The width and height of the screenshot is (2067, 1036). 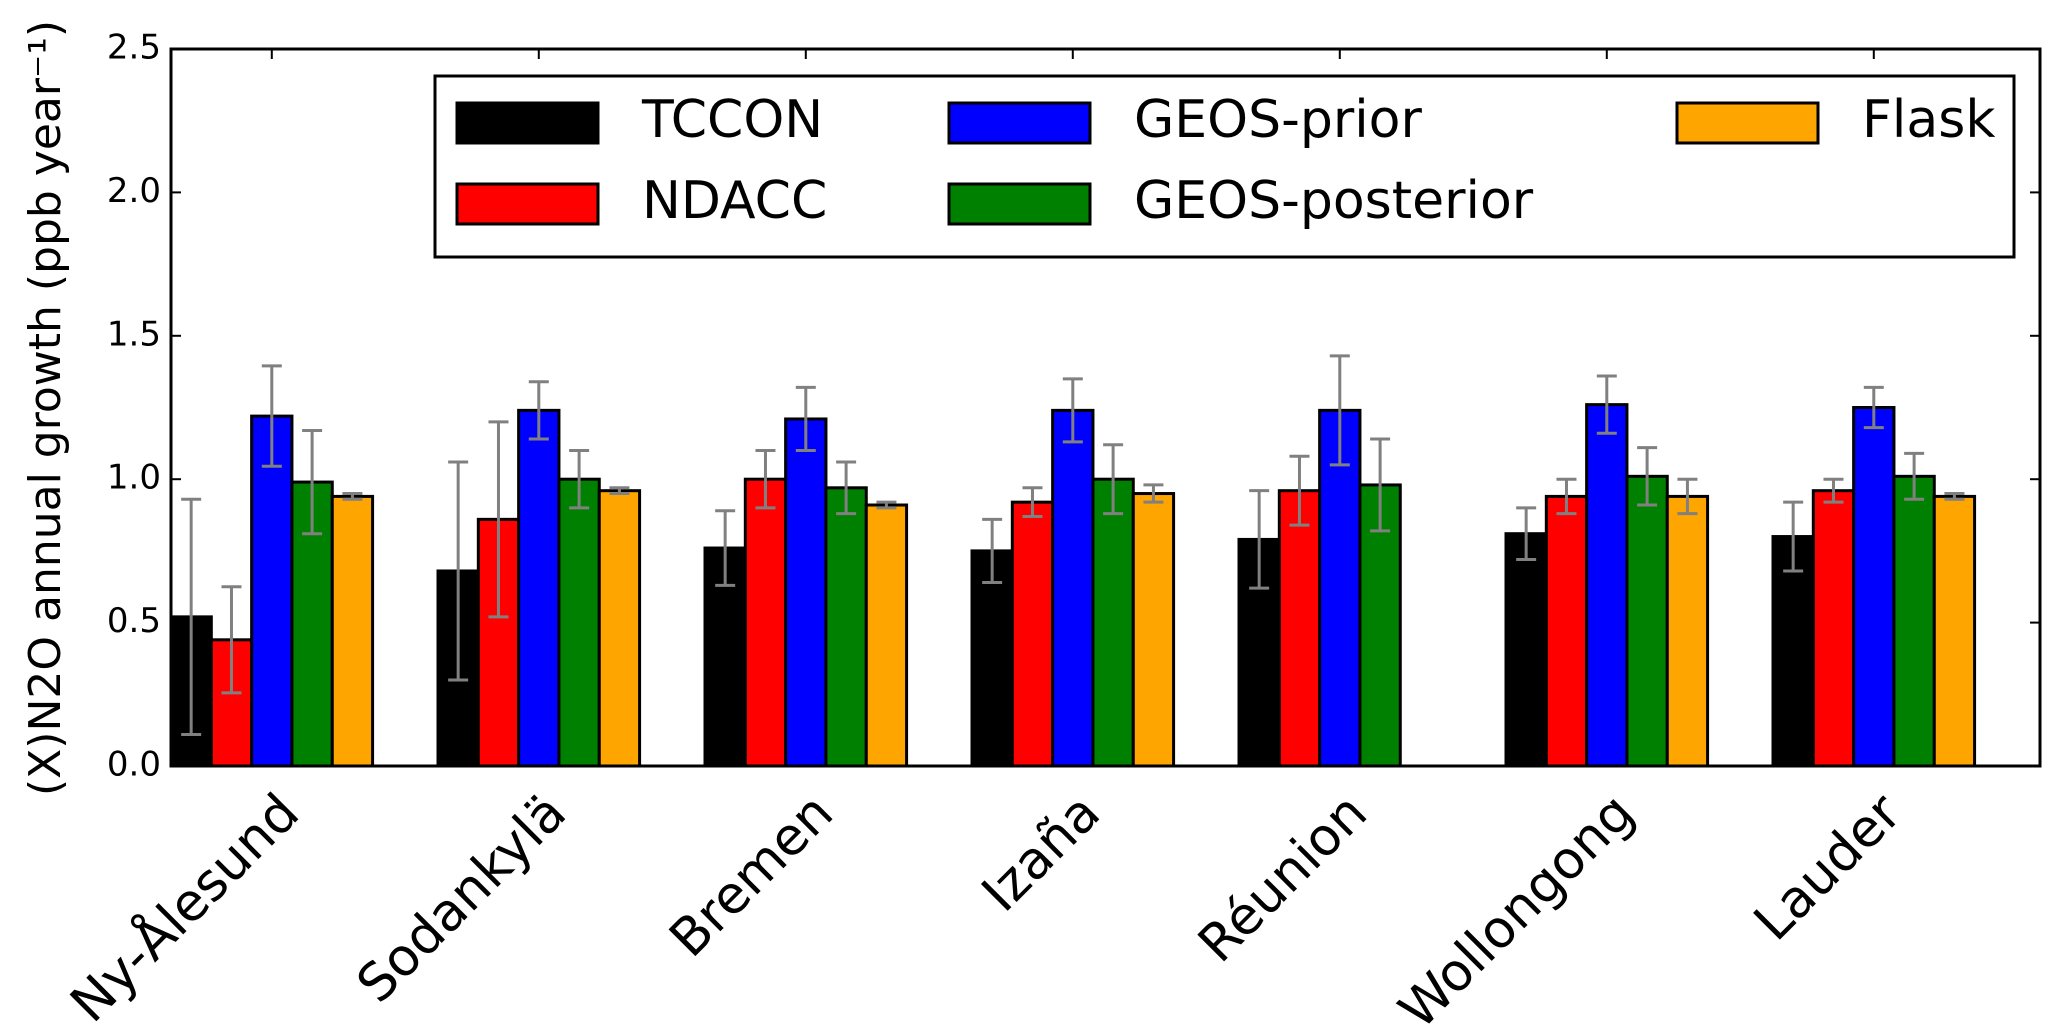 What do you see at coordinates (134, 621) in the screenshot?
I see `y-tick-label: 0.5` at bounding box center [134, 621].